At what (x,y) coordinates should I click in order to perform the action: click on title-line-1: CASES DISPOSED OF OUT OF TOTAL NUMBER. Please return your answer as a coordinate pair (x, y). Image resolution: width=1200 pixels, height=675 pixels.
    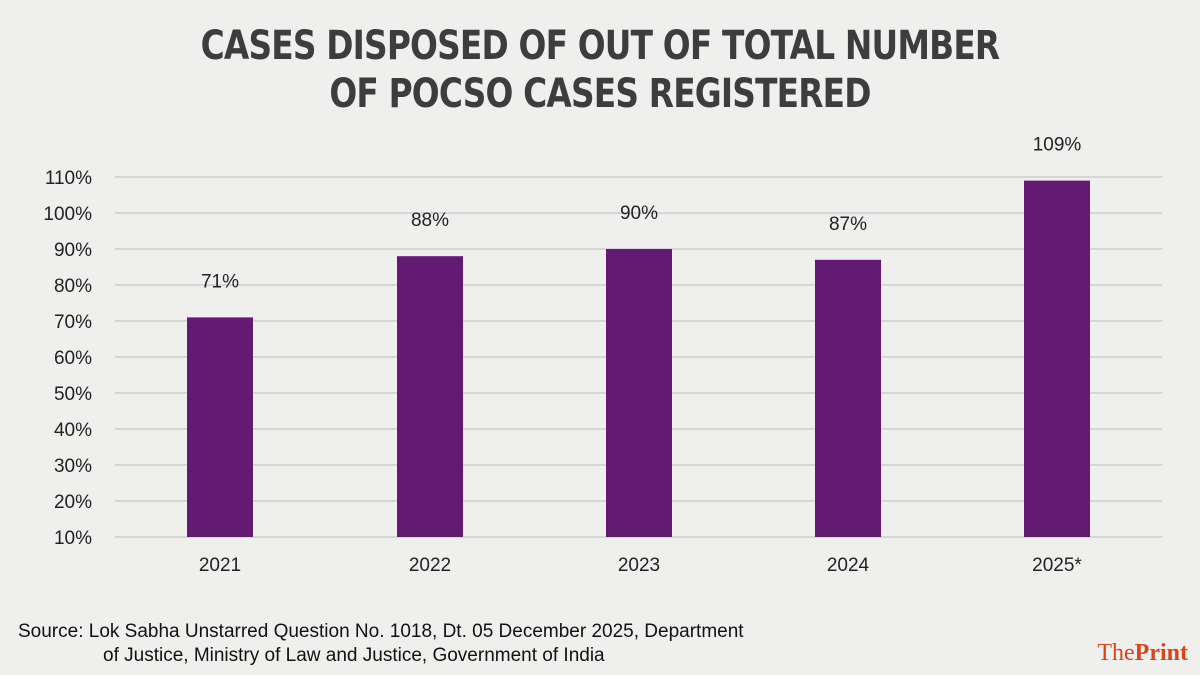
    Looking at the image, I should click on (600, 46).